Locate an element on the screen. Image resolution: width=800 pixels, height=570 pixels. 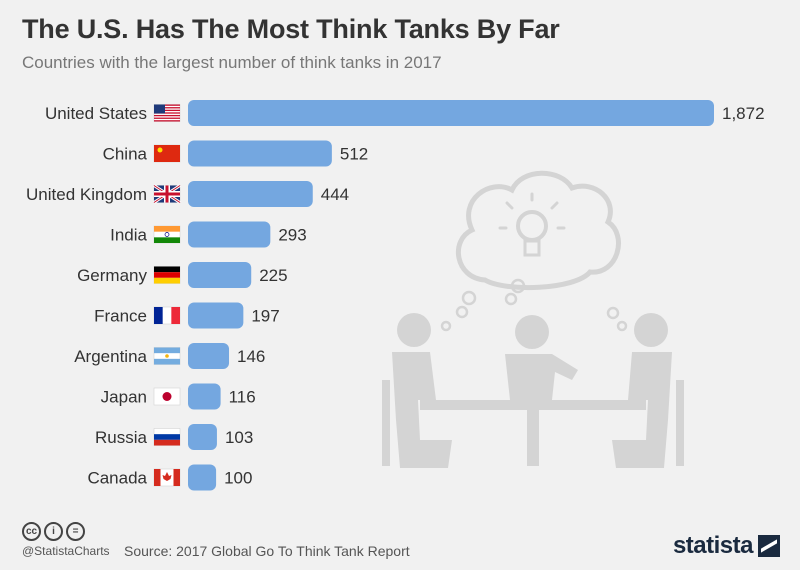
category-label: India is located at coordinates (128, 235).